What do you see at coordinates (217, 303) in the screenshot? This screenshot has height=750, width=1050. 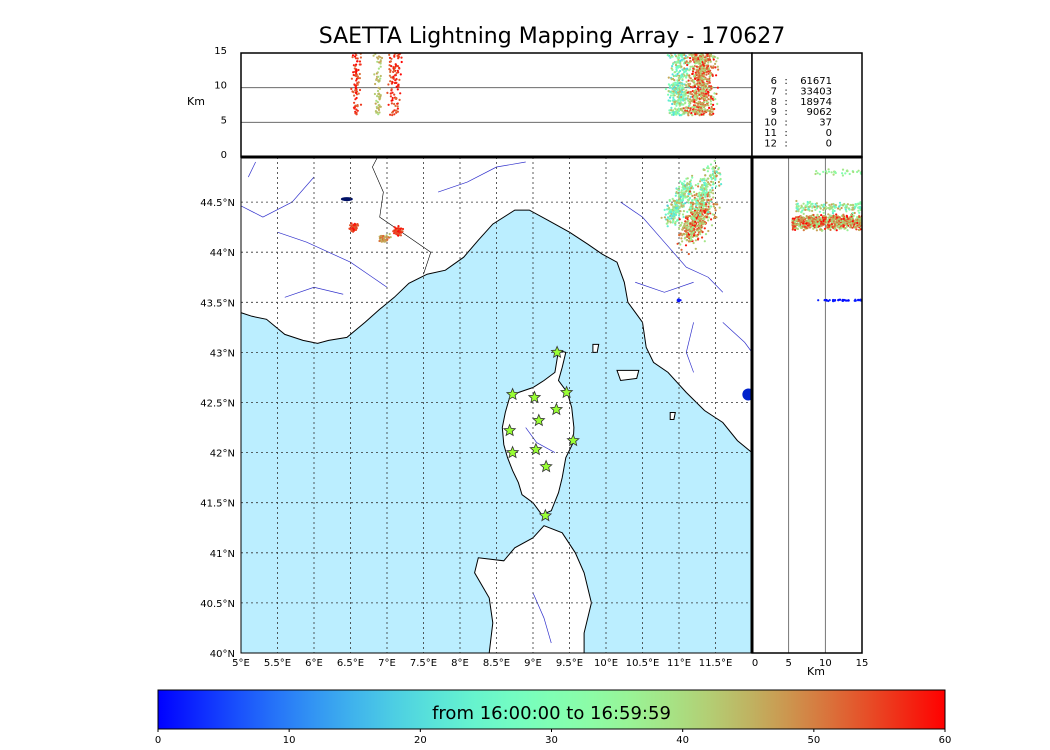 I see `lat-tick-label: 43.5°N` at bounding box center [217, 303].